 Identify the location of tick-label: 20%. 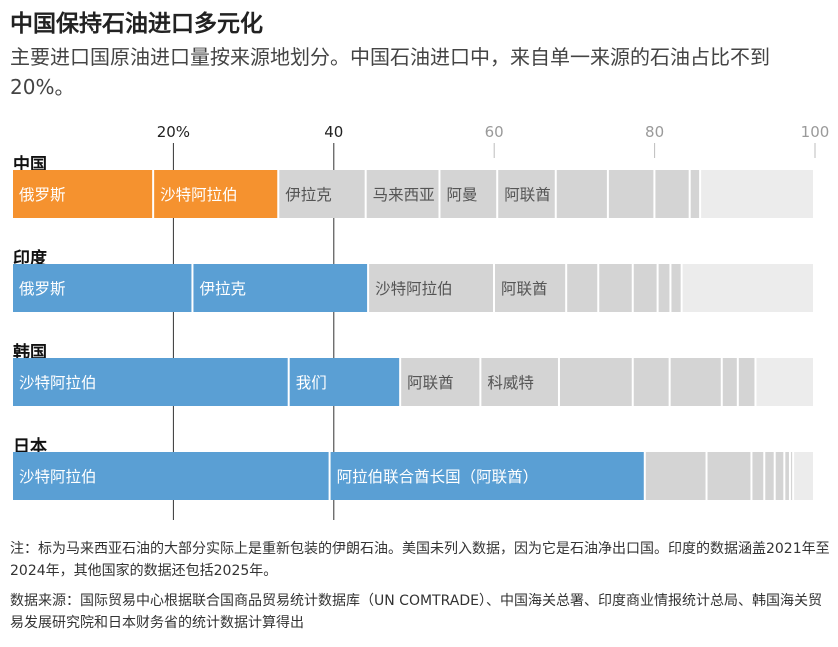
(173, 132).